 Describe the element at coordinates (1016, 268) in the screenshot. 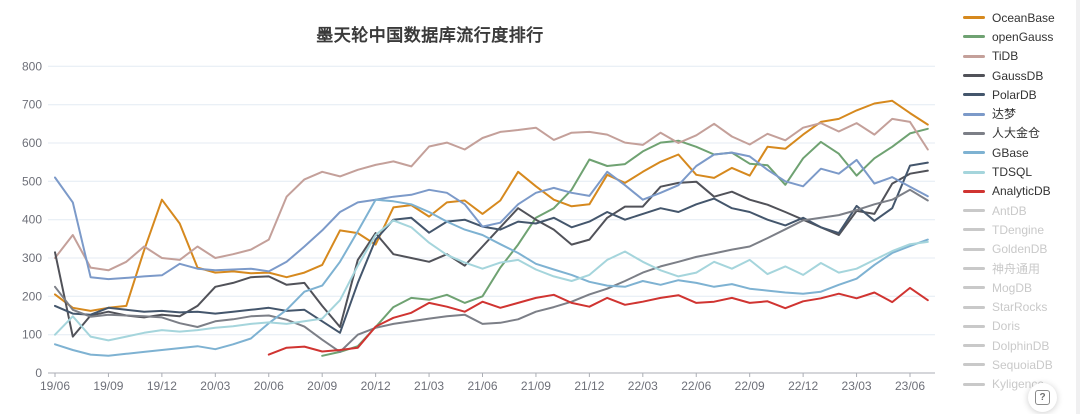

I see `legend-label: 神舟通用` at that location.